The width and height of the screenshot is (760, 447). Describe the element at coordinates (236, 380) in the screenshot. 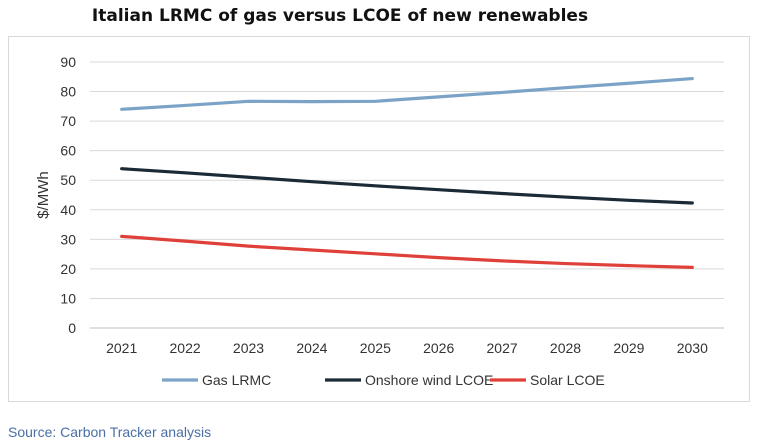

I see `legend-label: Gas LRMC` at that location.